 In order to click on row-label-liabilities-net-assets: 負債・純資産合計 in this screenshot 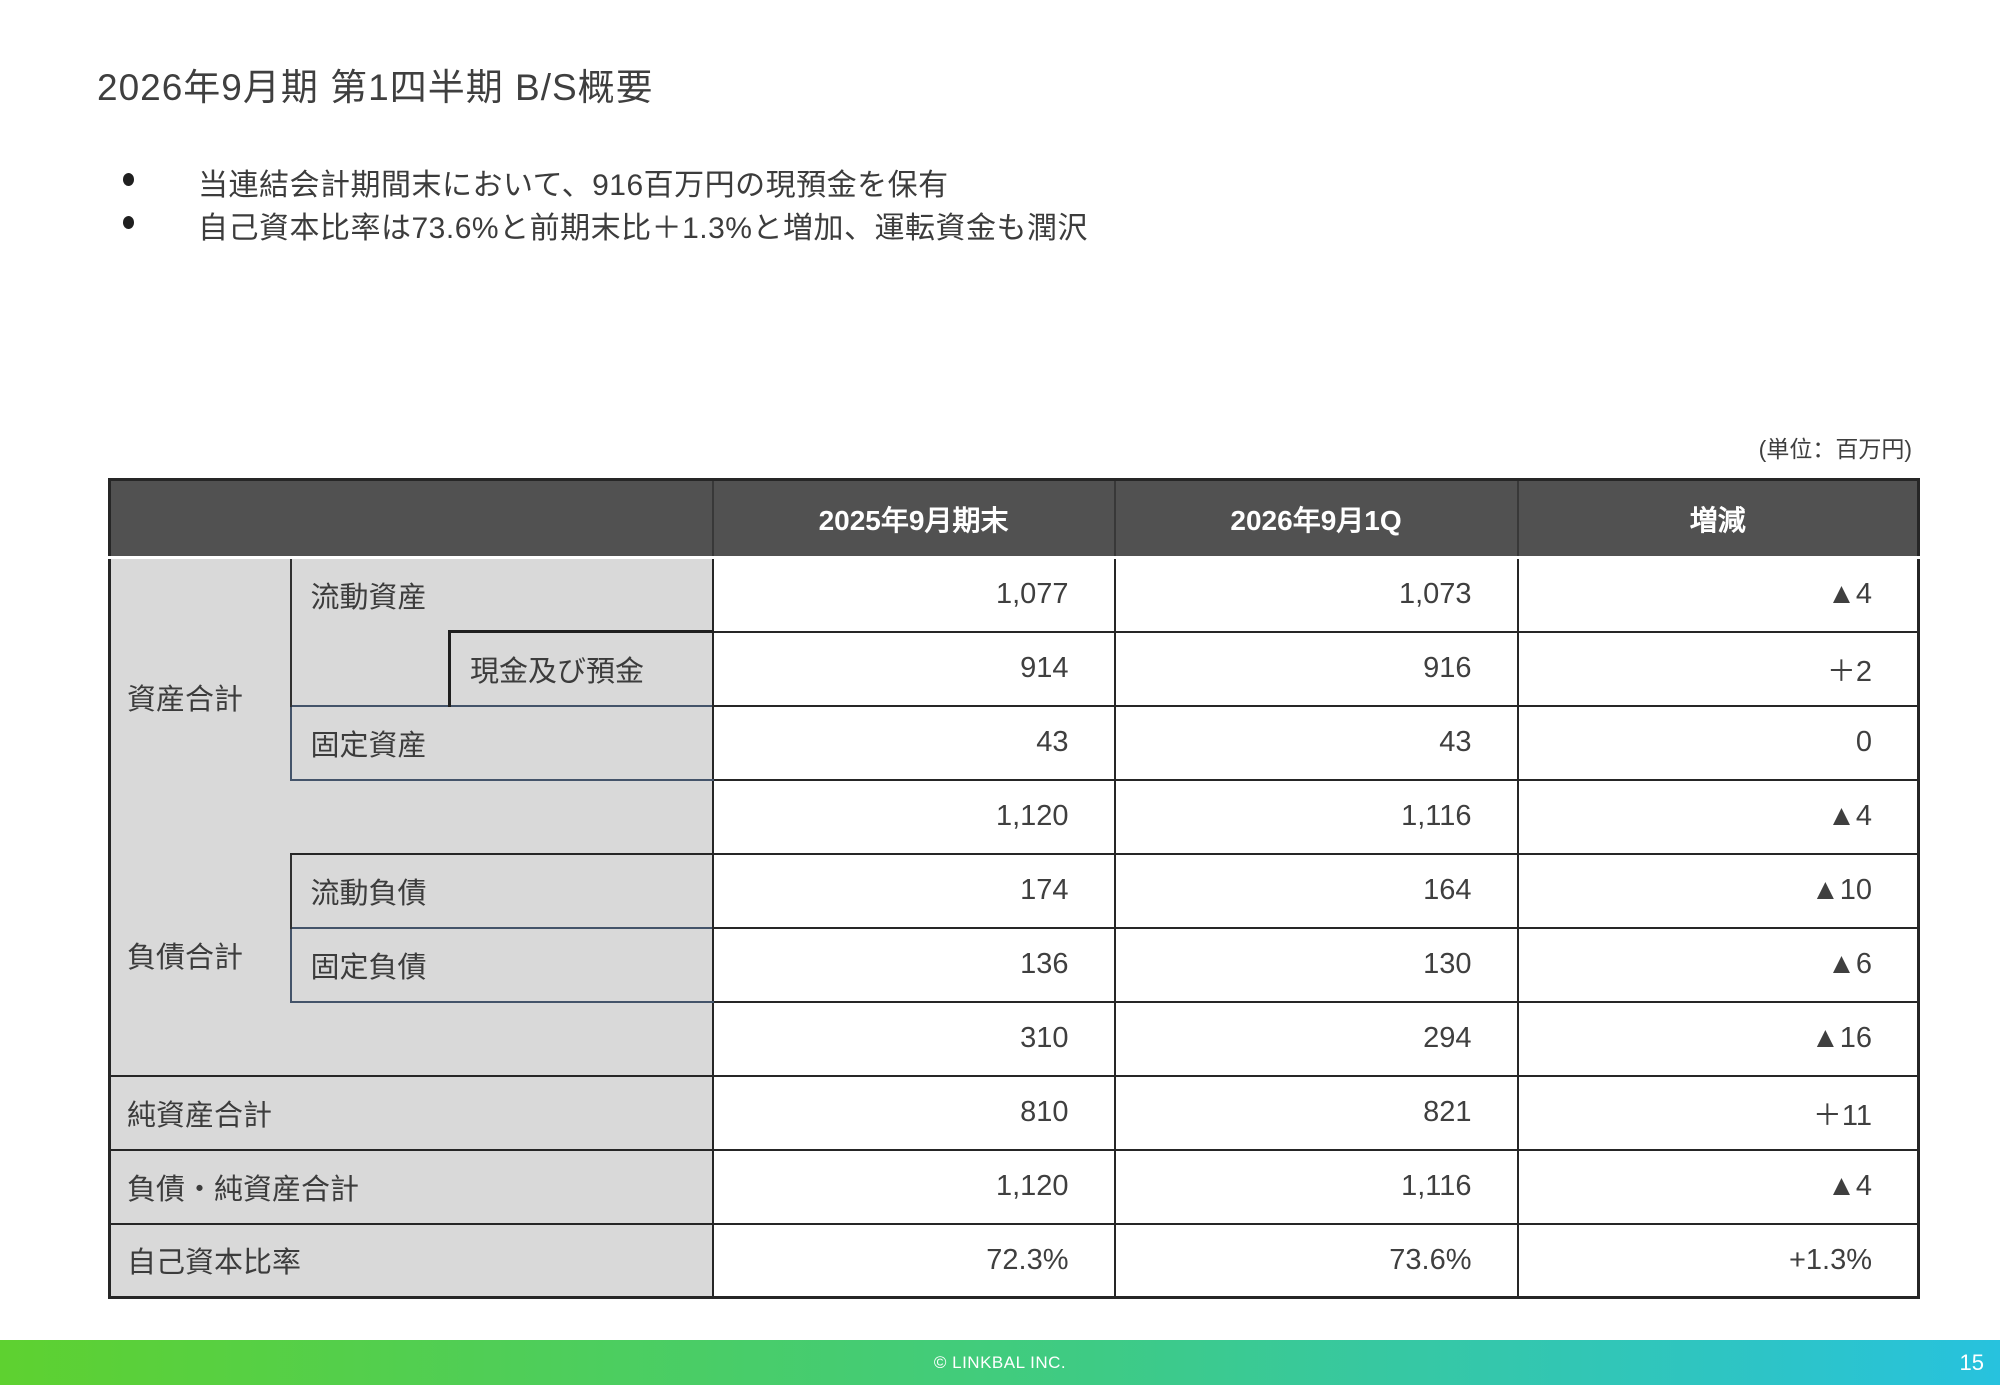, I will do `click(411, 1187)`.